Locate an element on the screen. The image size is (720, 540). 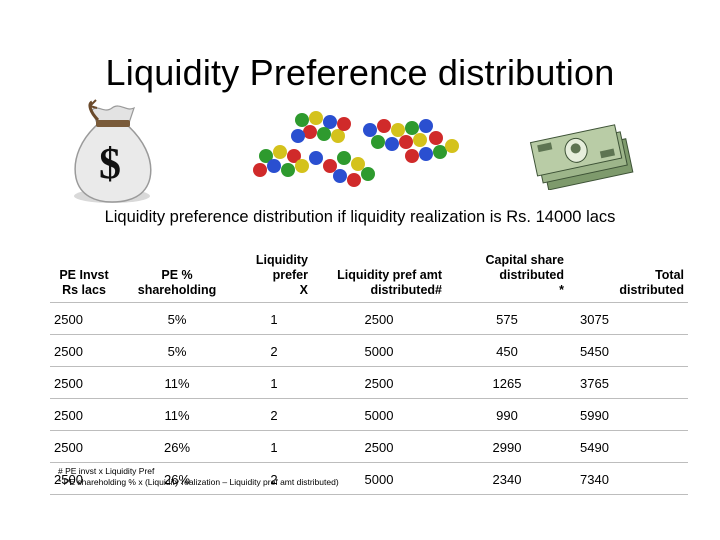
header-pe-shareholding: PE % shareholding is located at coordinates (177, 274).